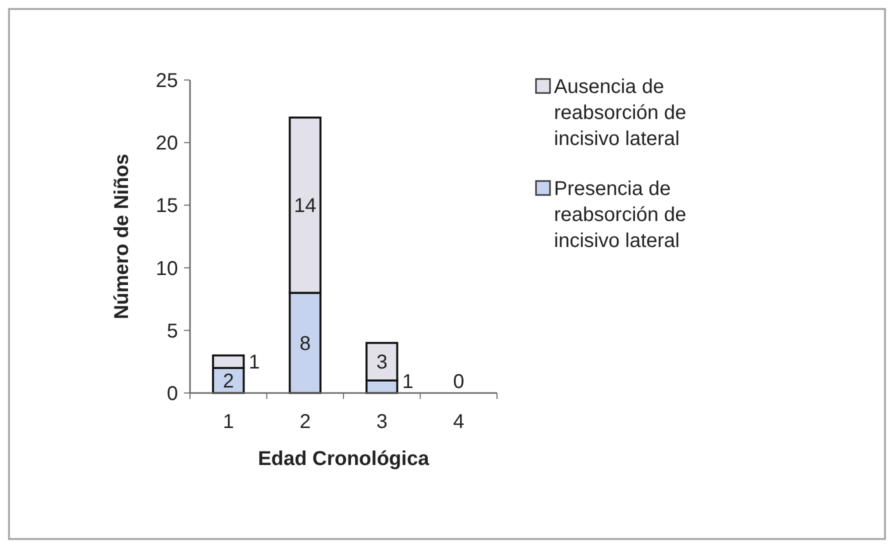  I want to click on x-tick-label: 2, so click(305, 422).